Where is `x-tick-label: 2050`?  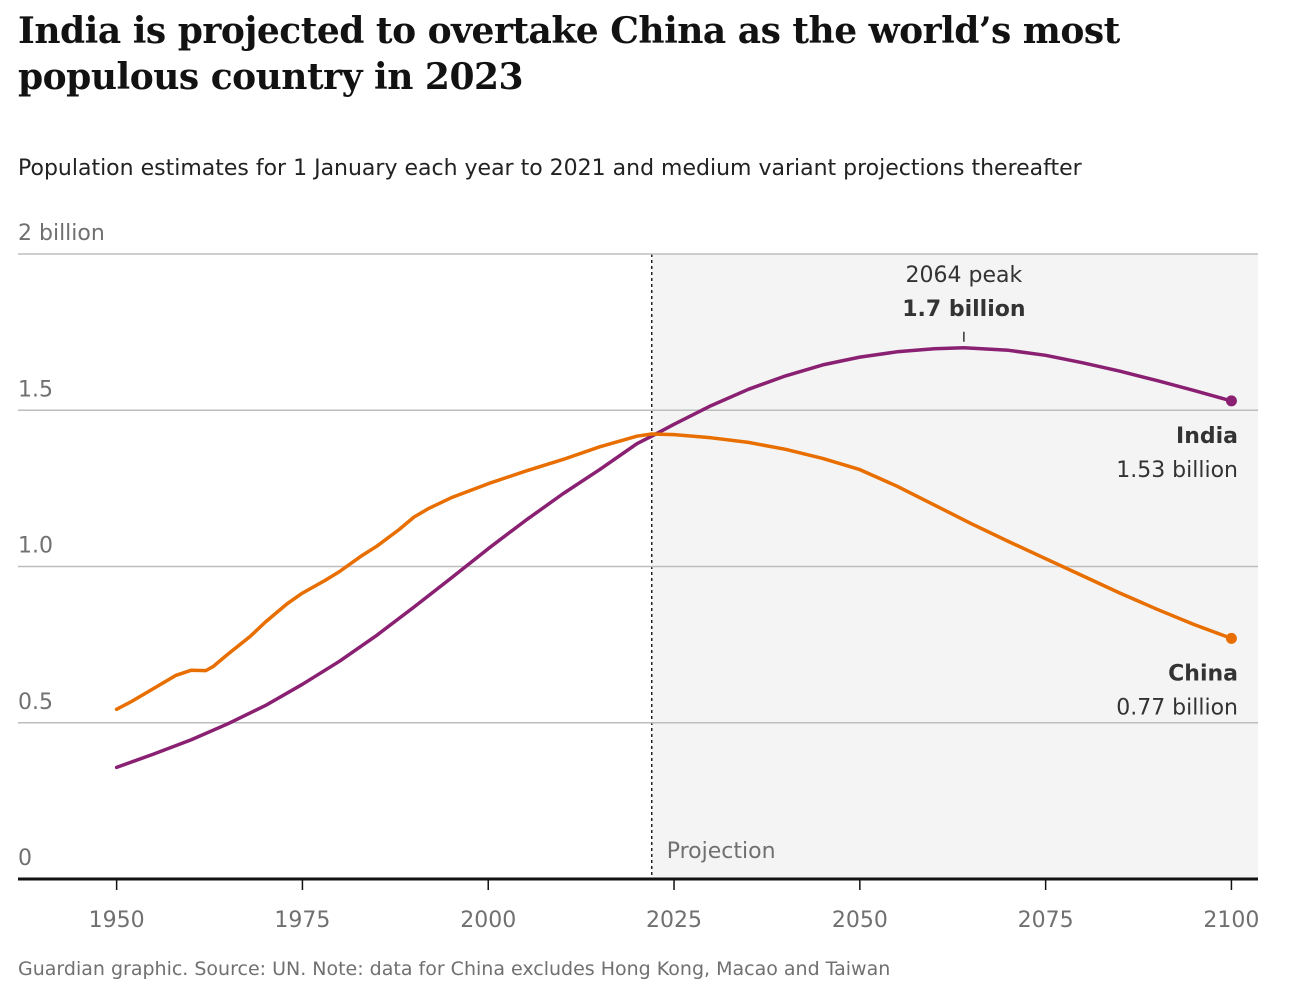 x-tick-label: 2050 is located at coordinates (860, 920).